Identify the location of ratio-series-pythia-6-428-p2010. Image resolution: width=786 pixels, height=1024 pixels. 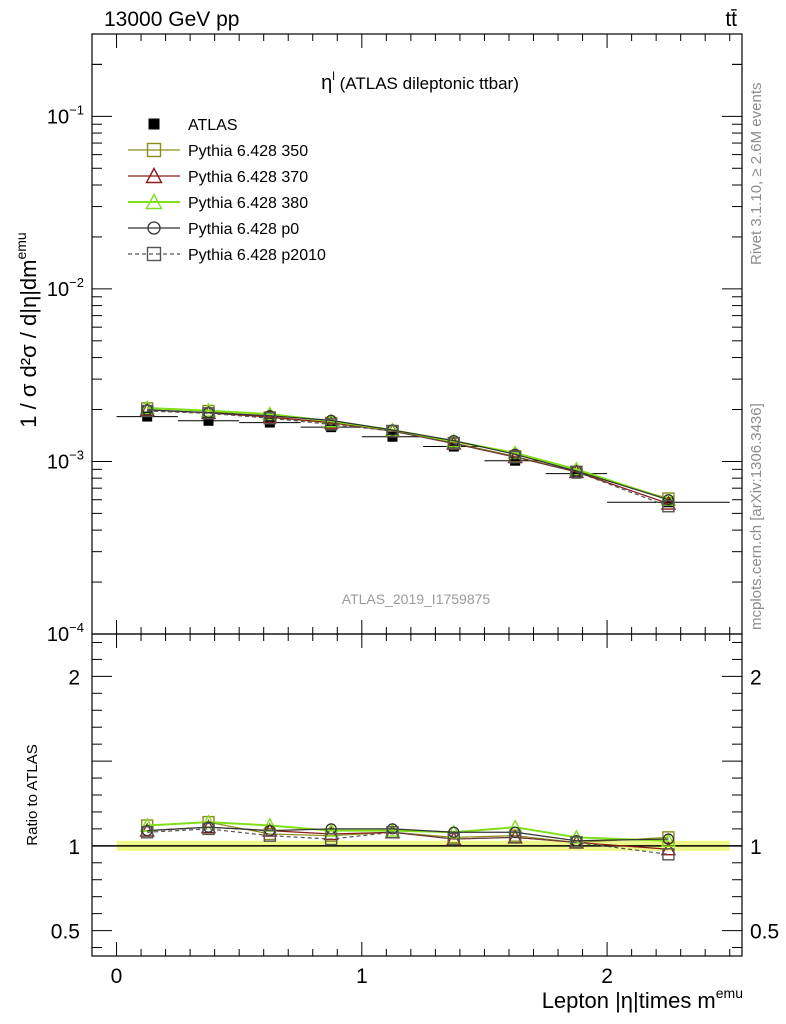
(407, 841).